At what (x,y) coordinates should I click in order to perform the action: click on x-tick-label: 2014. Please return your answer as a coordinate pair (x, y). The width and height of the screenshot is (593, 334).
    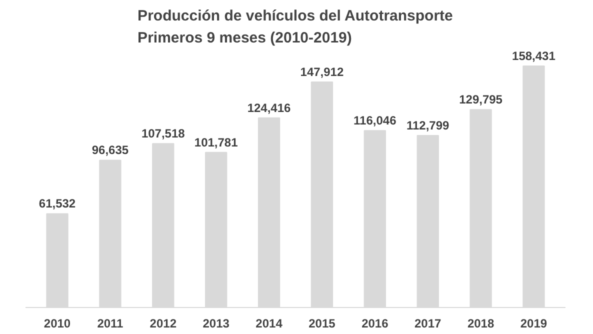
    Looking at the image, I should click on (269, 323).